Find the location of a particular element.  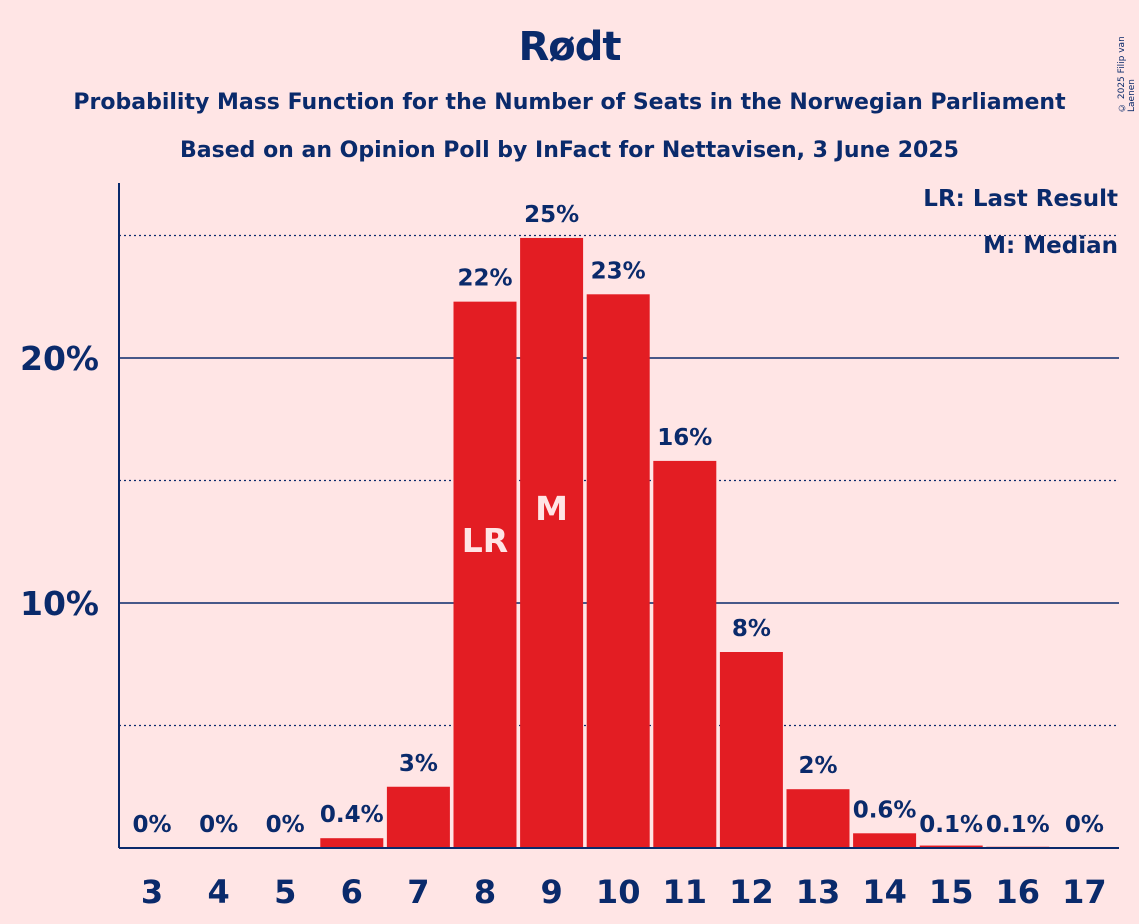

data-label: 25% is located at coordinates (551, 215).